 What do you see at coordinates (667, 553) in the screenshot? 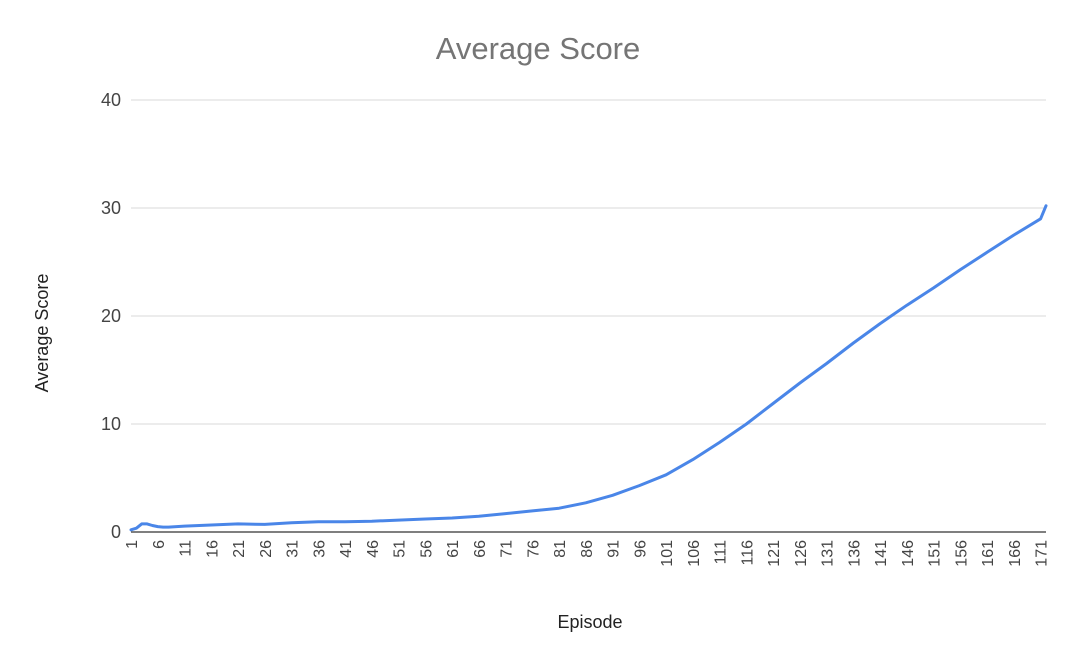
I see `x-tick-label: 101` at bounding box center [667, 553].